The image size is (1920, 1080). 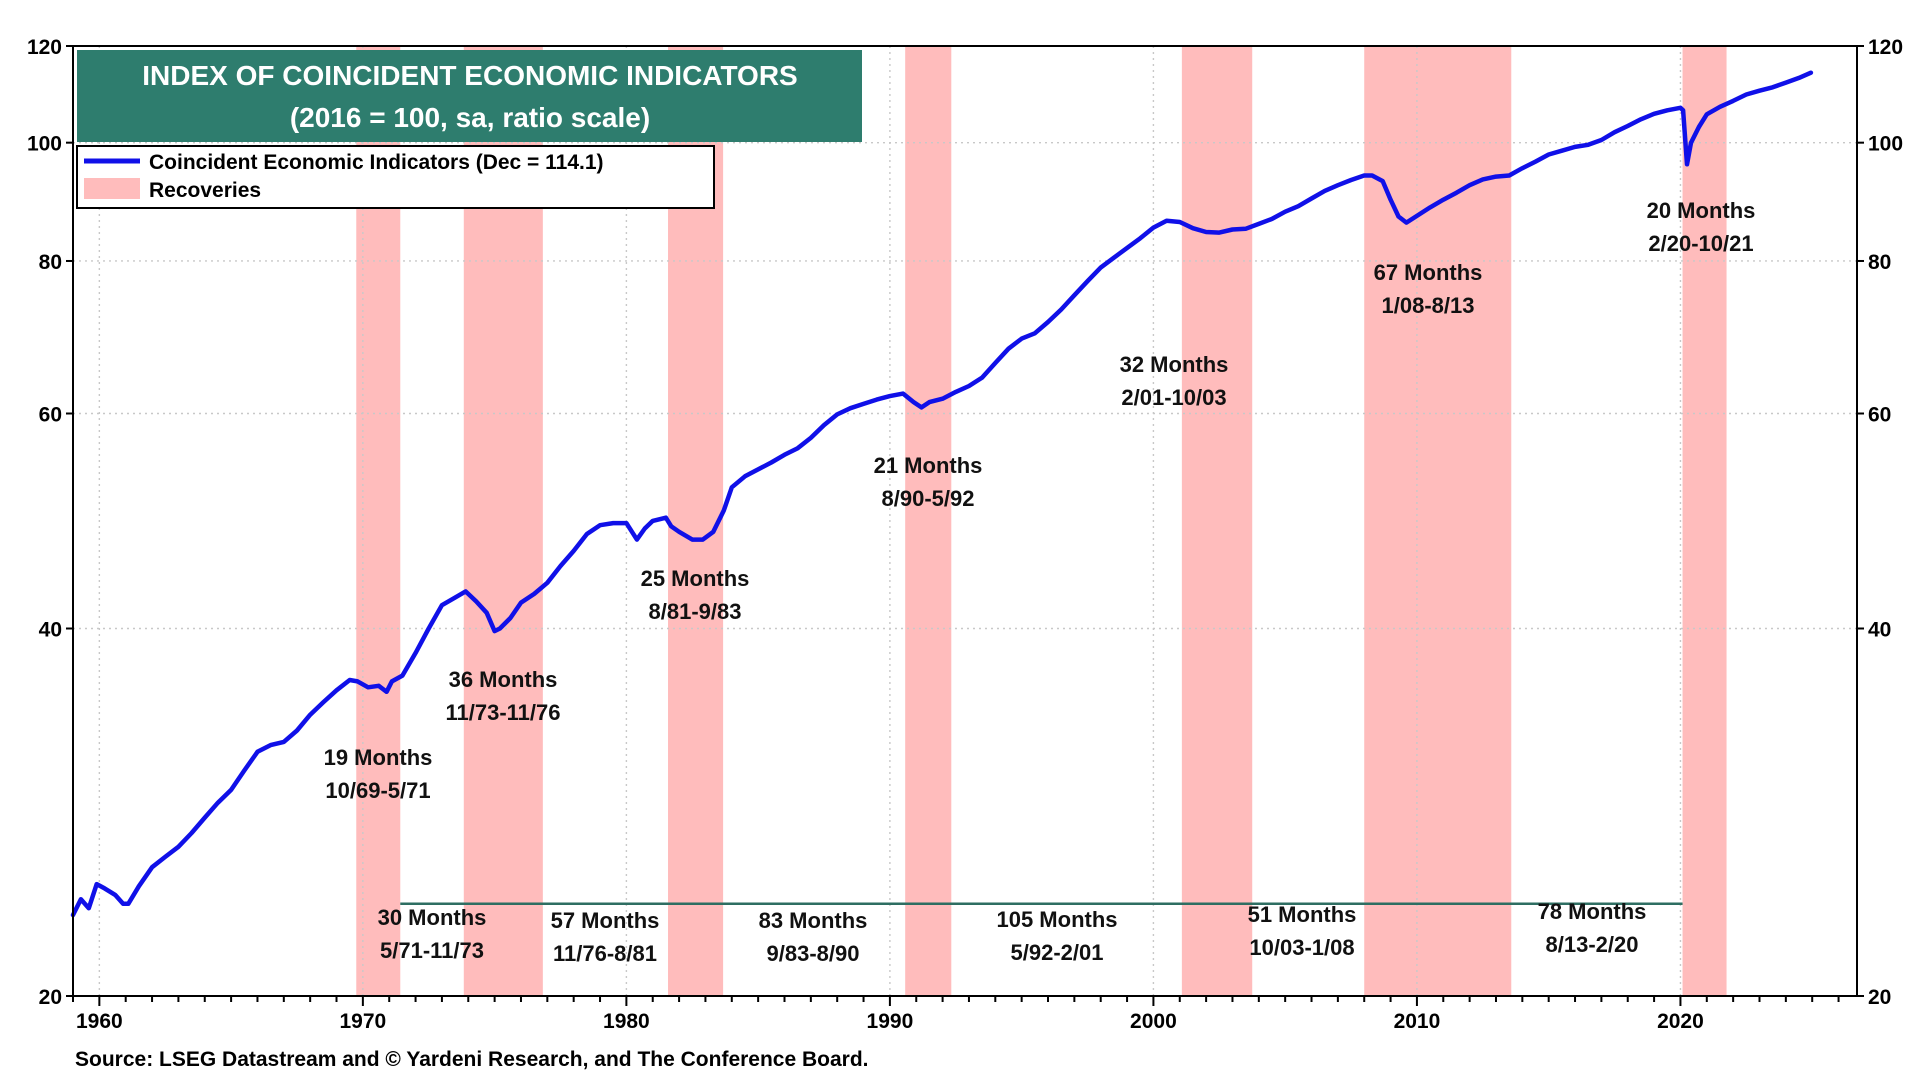 I want to click on x-tick-label: 1970, so click(x=363, y=1021).